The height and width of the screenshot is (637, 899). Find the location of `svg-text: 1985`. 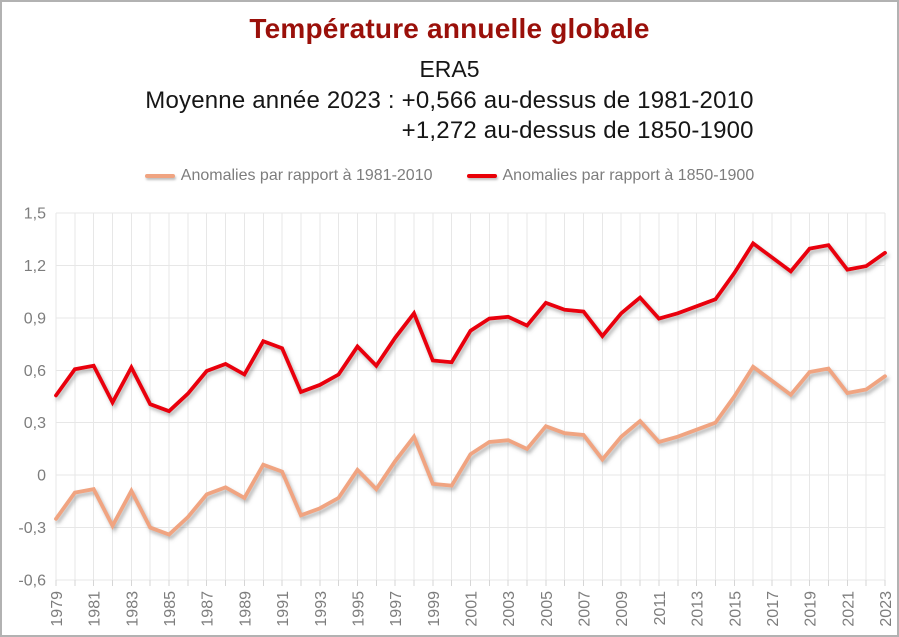

svg-text: 1985 is located at coordinates (170, 609).